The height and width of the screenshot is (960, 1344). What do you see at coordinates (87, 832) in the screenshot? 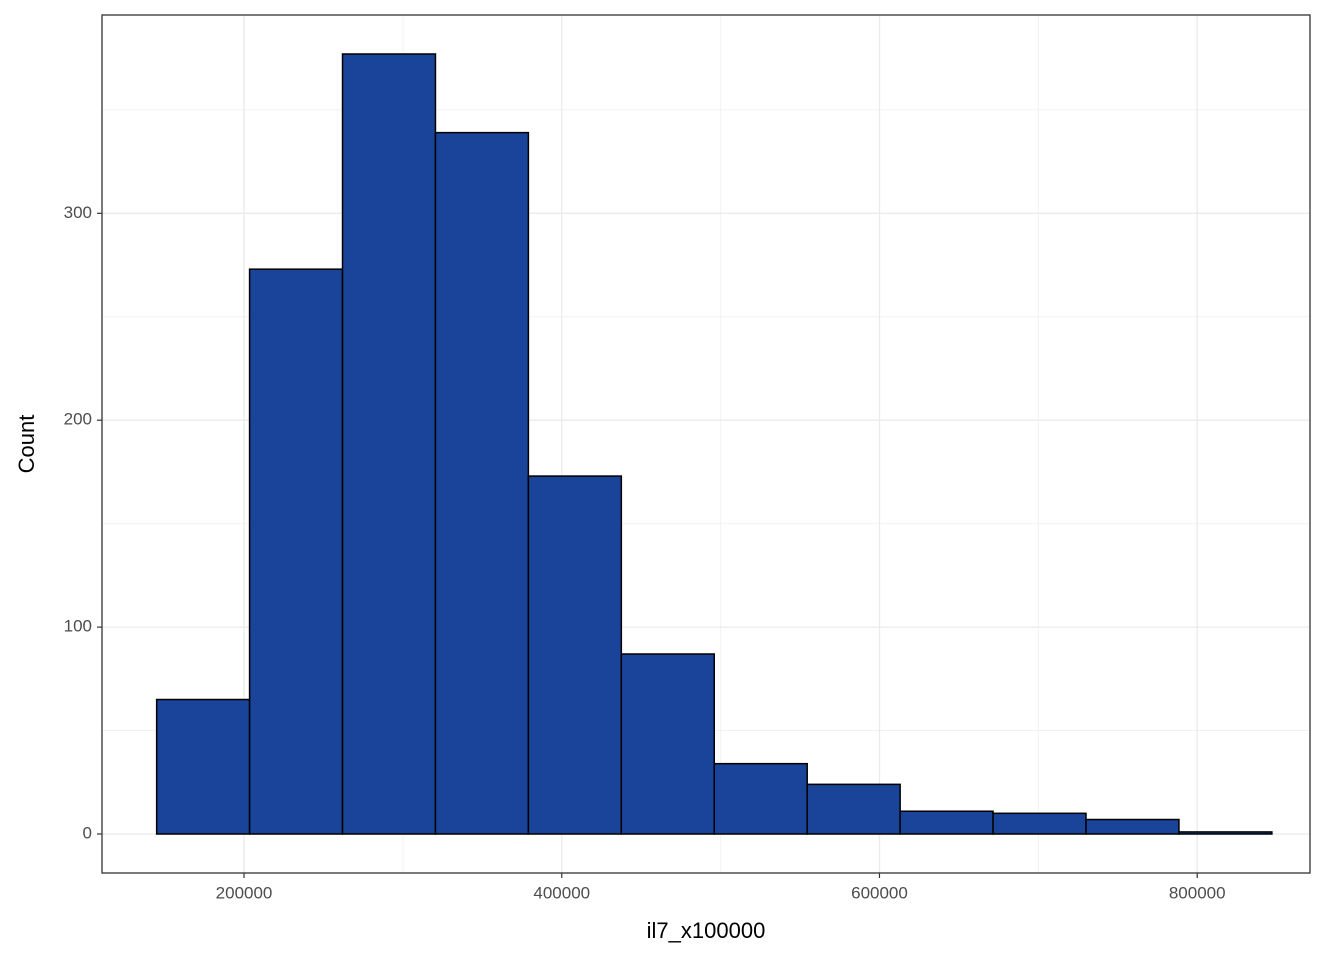
I see `y-tick-label: 0` at bounding box center [87, 832].